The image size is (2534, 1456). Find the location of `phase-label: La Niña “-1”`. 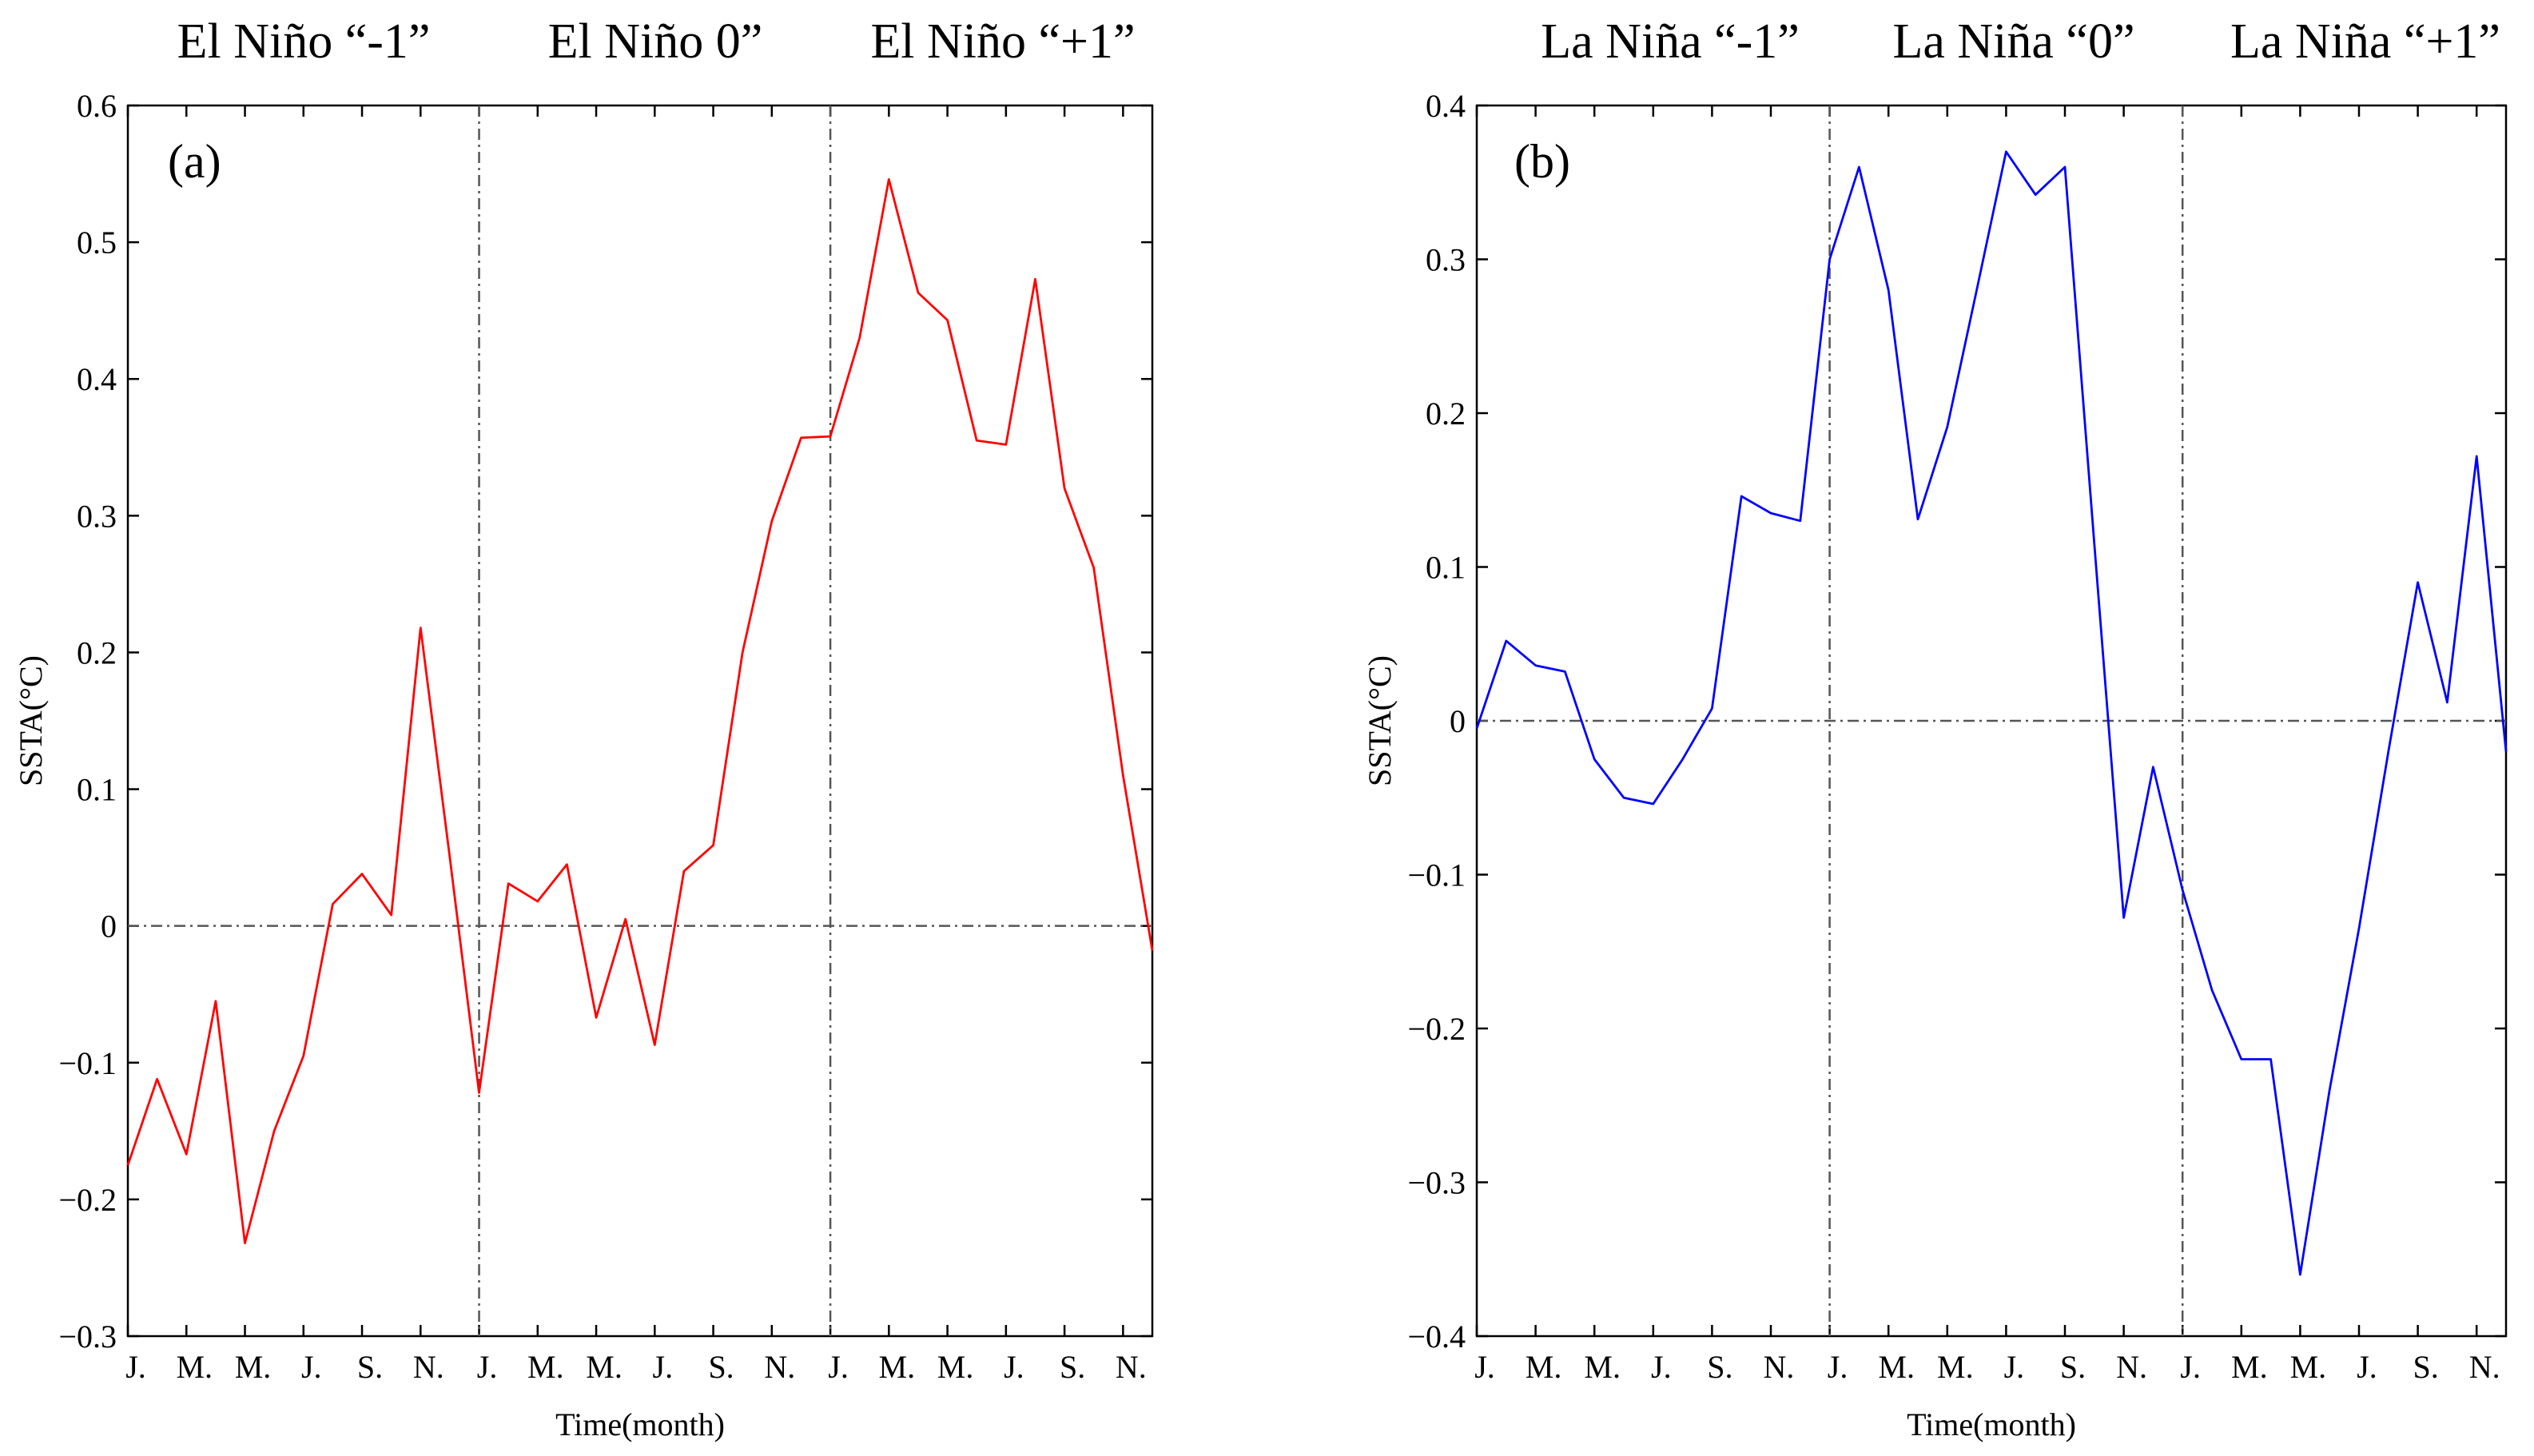

phase-label: La Niña “-1” is located at coordinates (1671, 41).